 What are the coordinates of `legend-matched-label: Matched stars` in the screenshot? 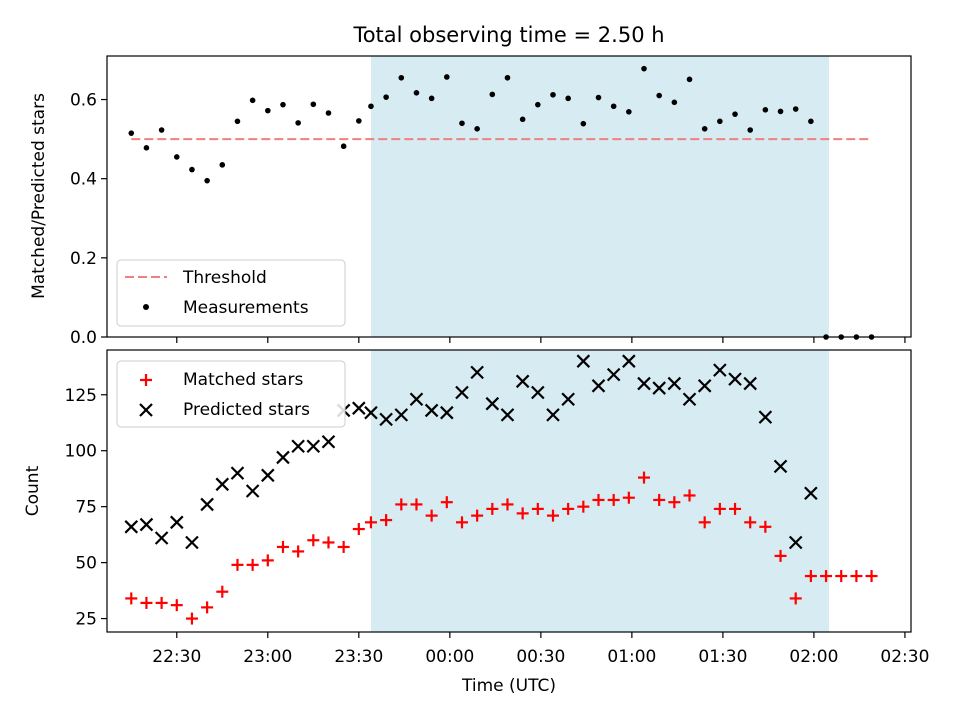 It's located at (243, 380).